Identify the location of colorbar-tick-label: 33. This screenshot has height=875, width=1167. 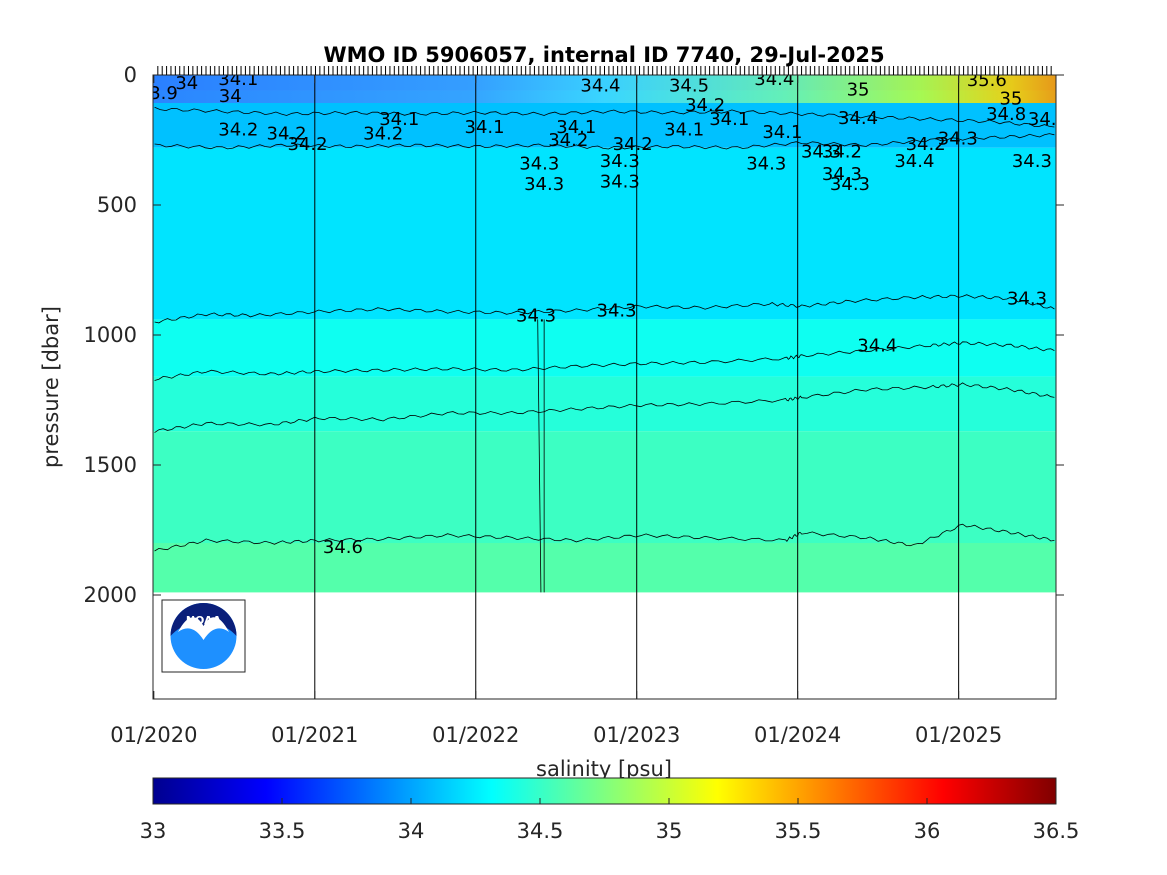
(153, 831).